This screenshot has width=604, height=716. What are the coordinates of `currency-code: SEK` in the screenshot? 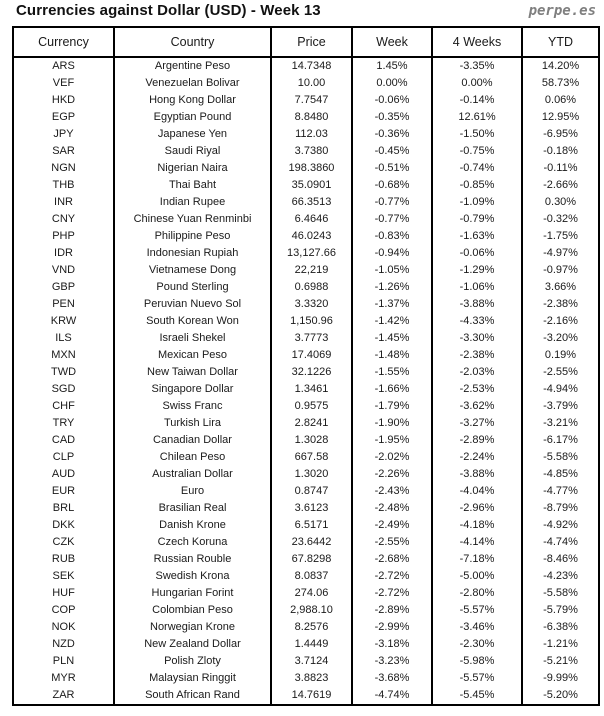 It's located at (63, 576).